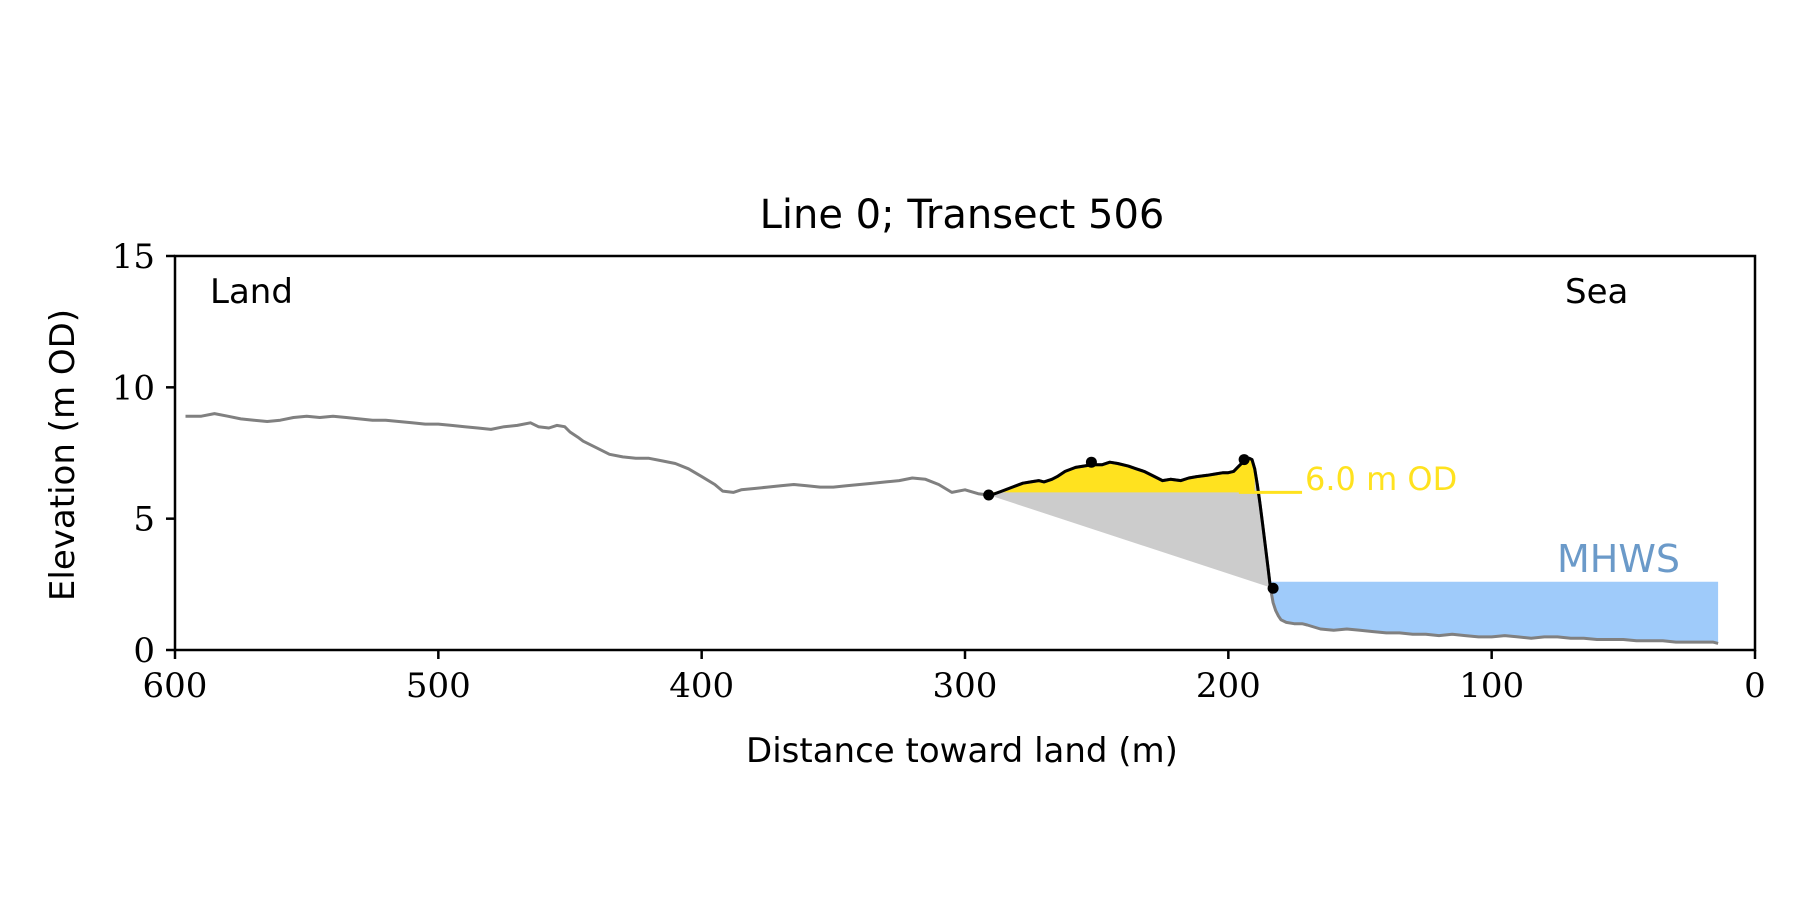  I want to click on x-axis-label: Distance toward land (m), so click(962, 751).